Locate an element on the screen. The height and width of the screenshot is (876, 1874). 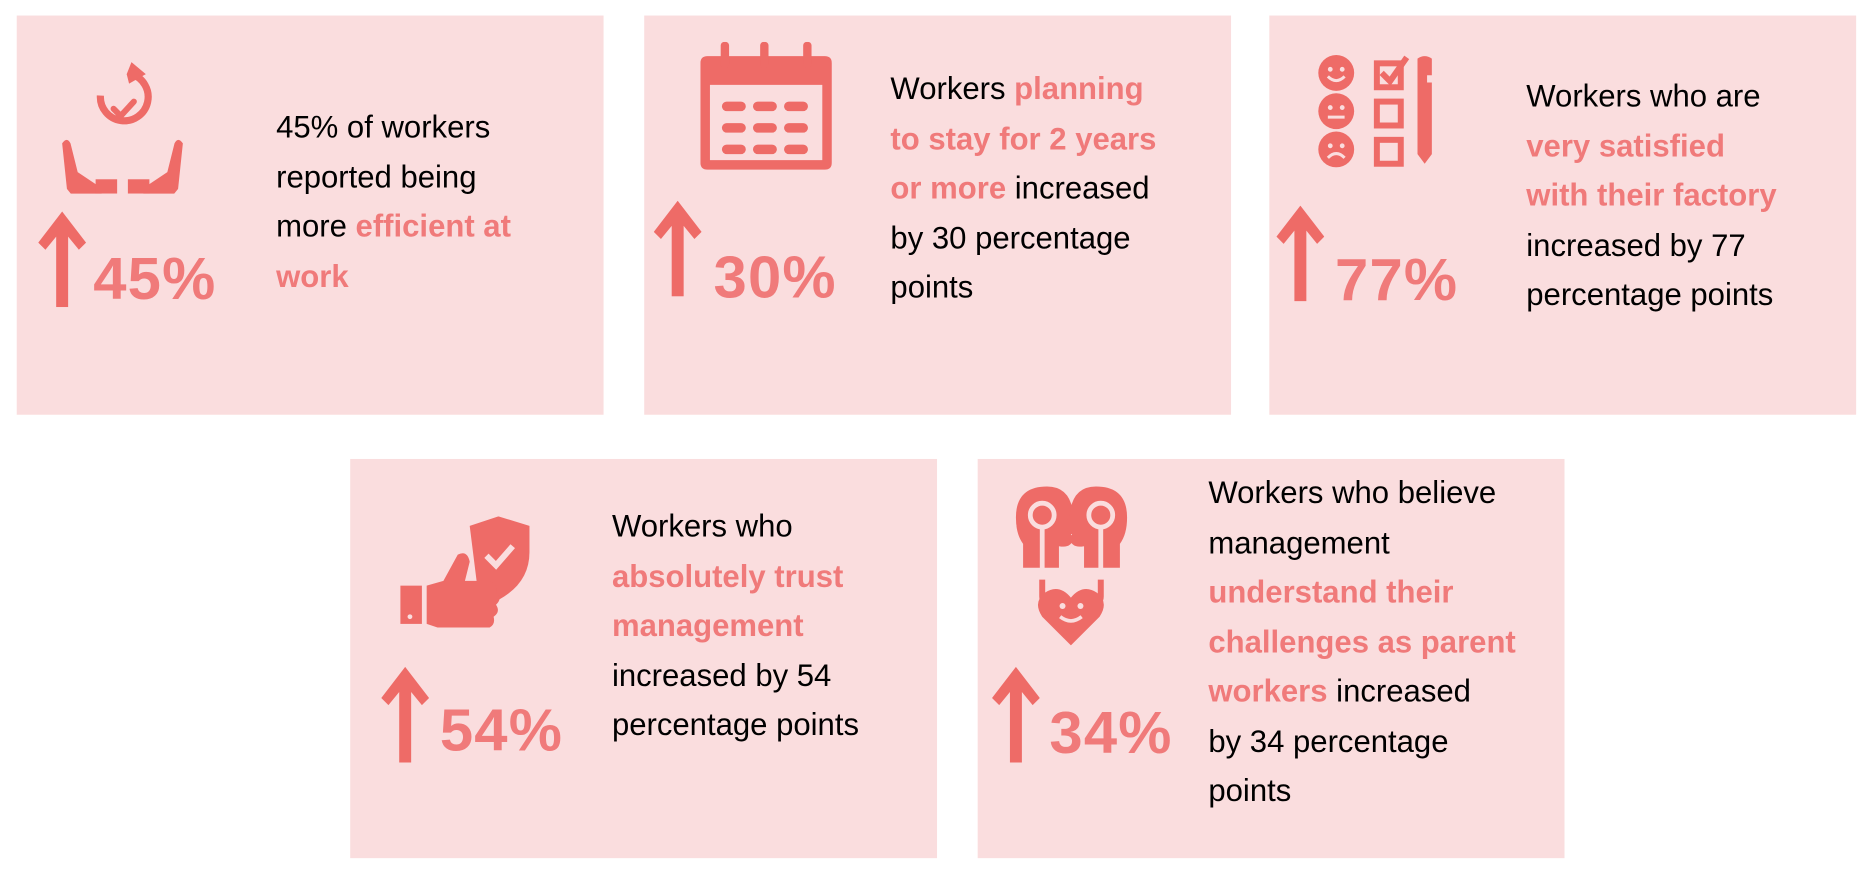
body-text: 45% of workers is located at coordinates (383, 126).